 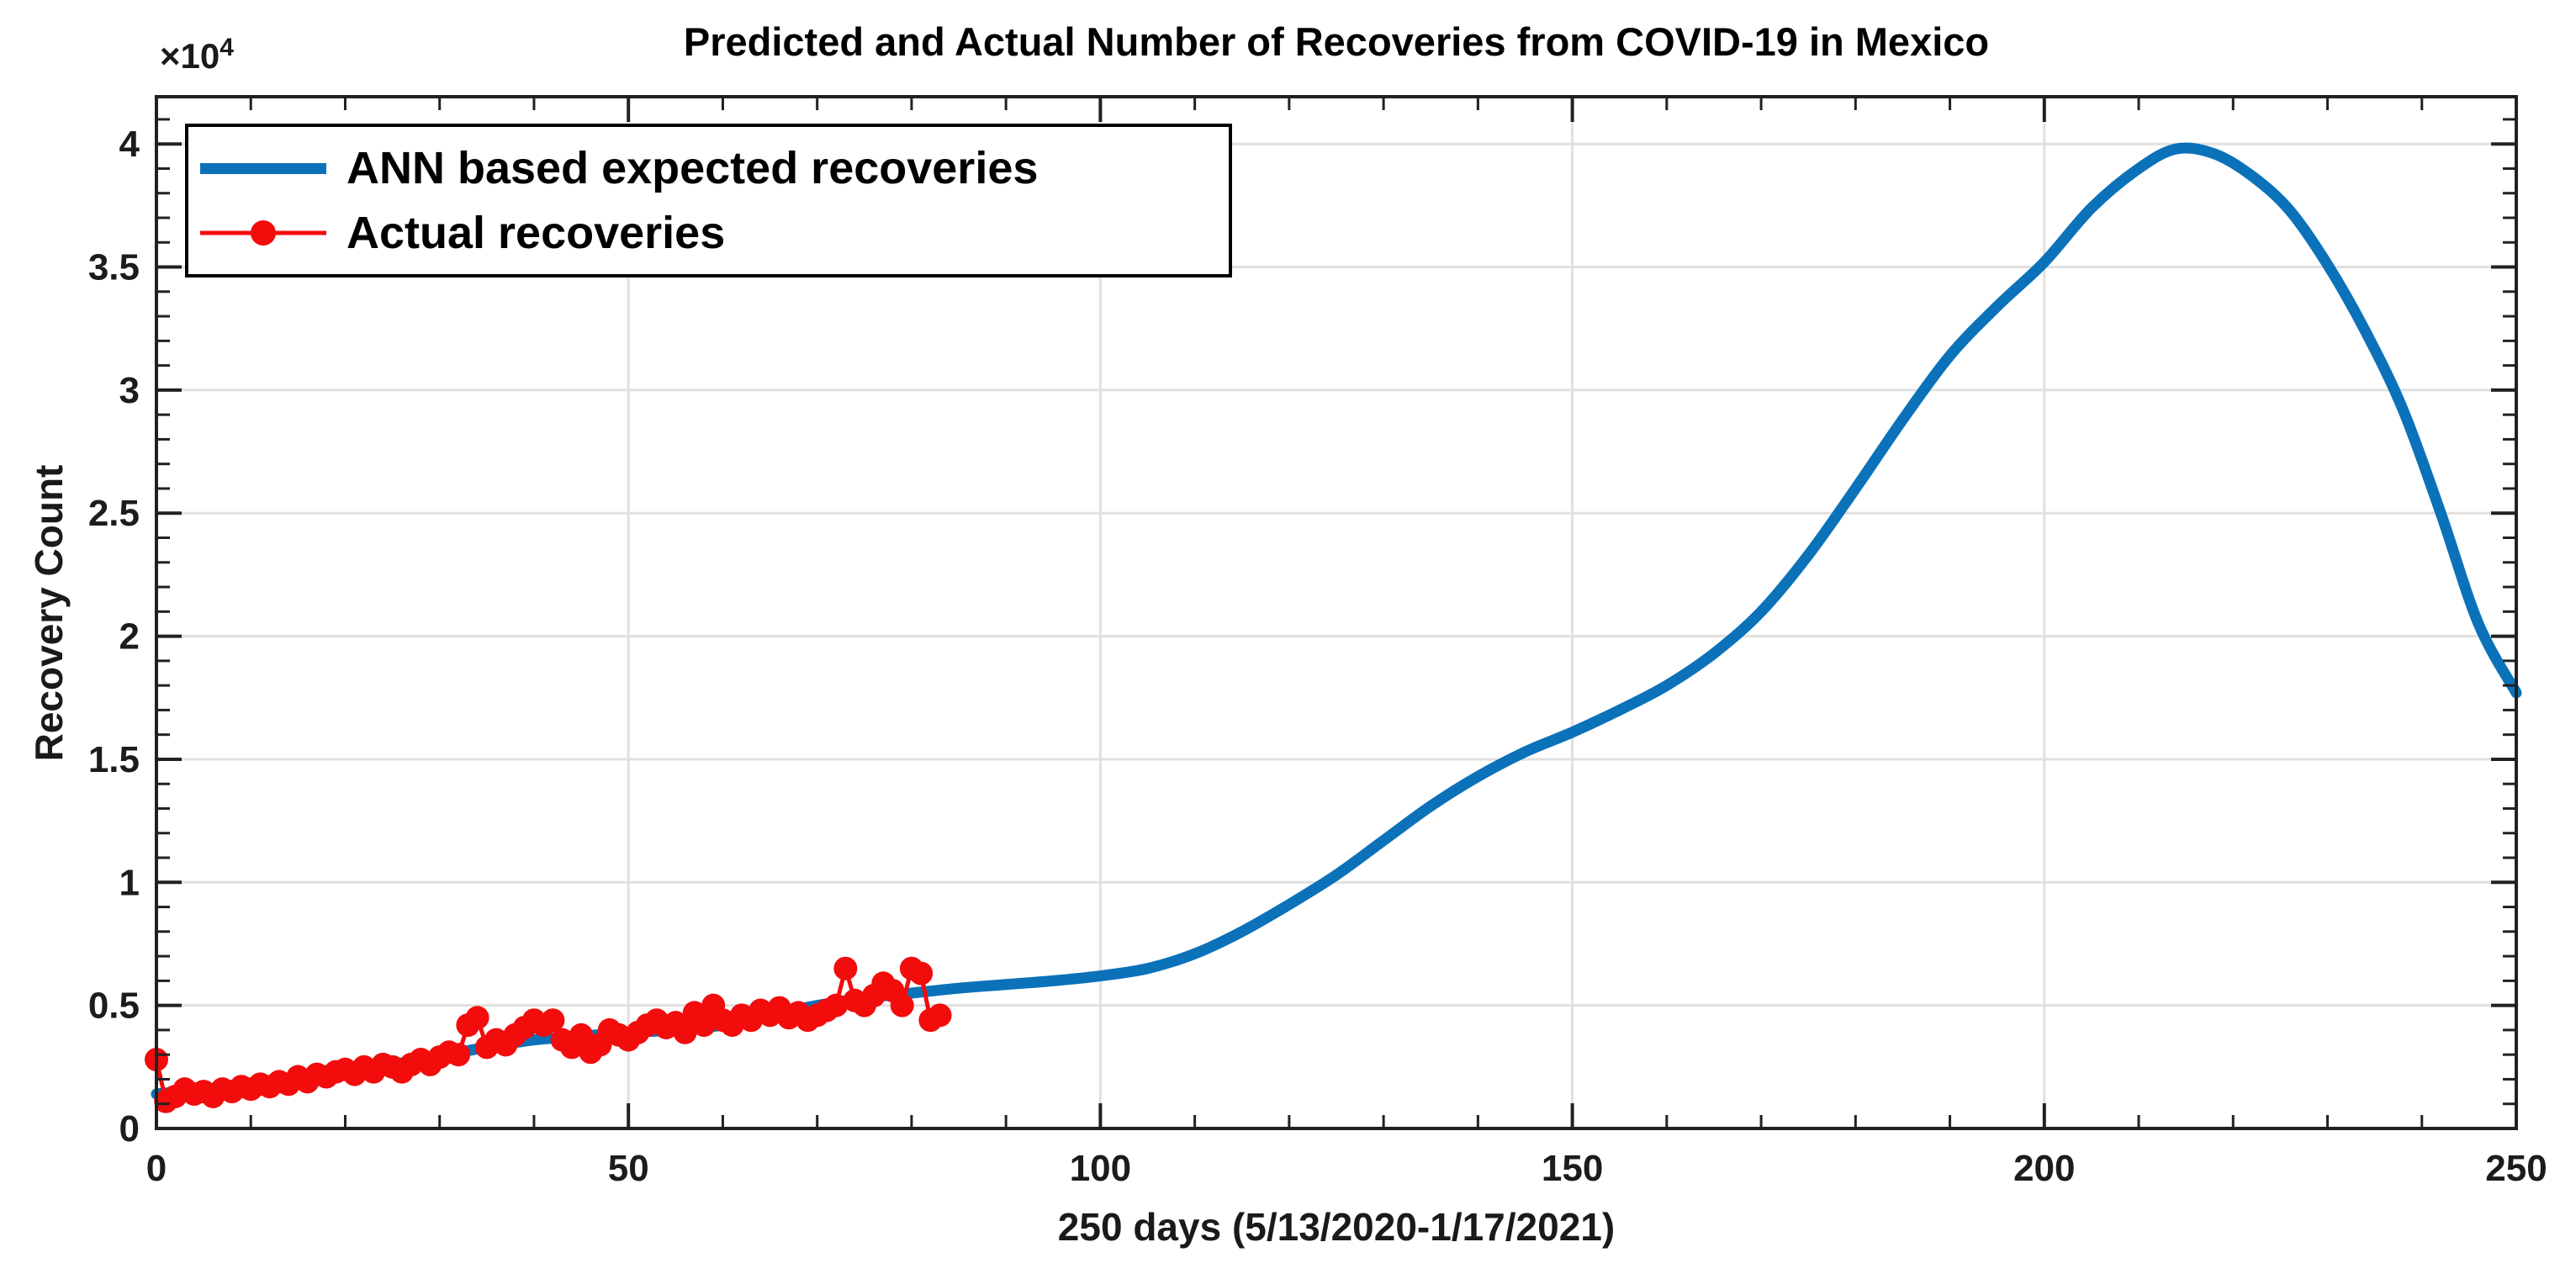 I want to click on x-tick-label: 50, so click(x=628, y=1168).